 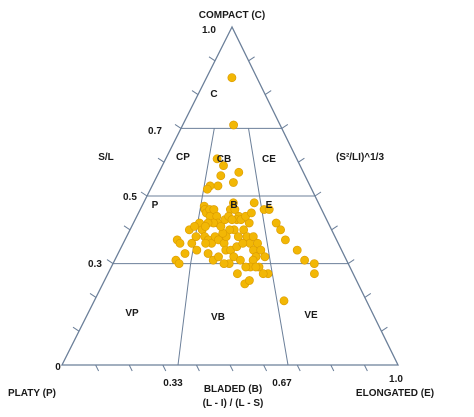 What do you see at coordinates (209, 30) in the screenshot?
I see `left-tick-1-0: 1.0` at bounding box center [209, 30].